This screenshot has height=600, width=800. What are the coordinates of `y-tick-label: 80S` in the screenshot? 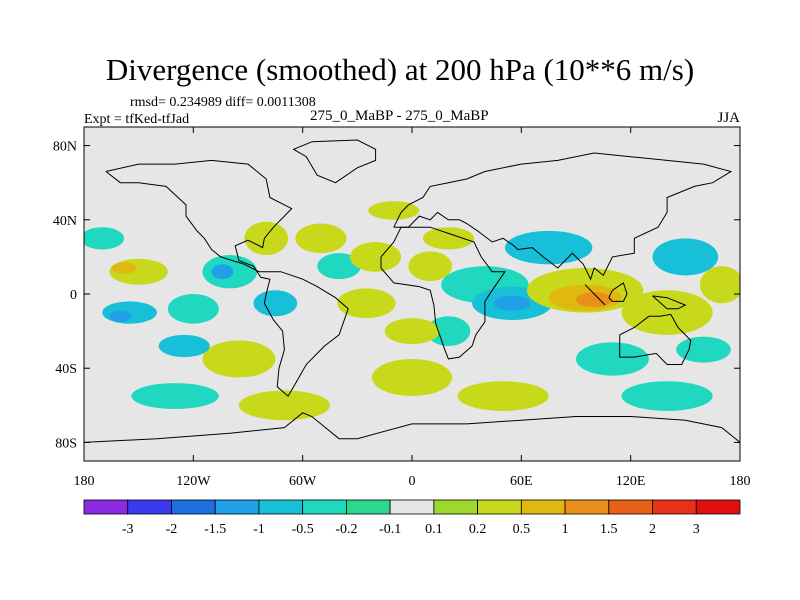 It's located at (66, 443).